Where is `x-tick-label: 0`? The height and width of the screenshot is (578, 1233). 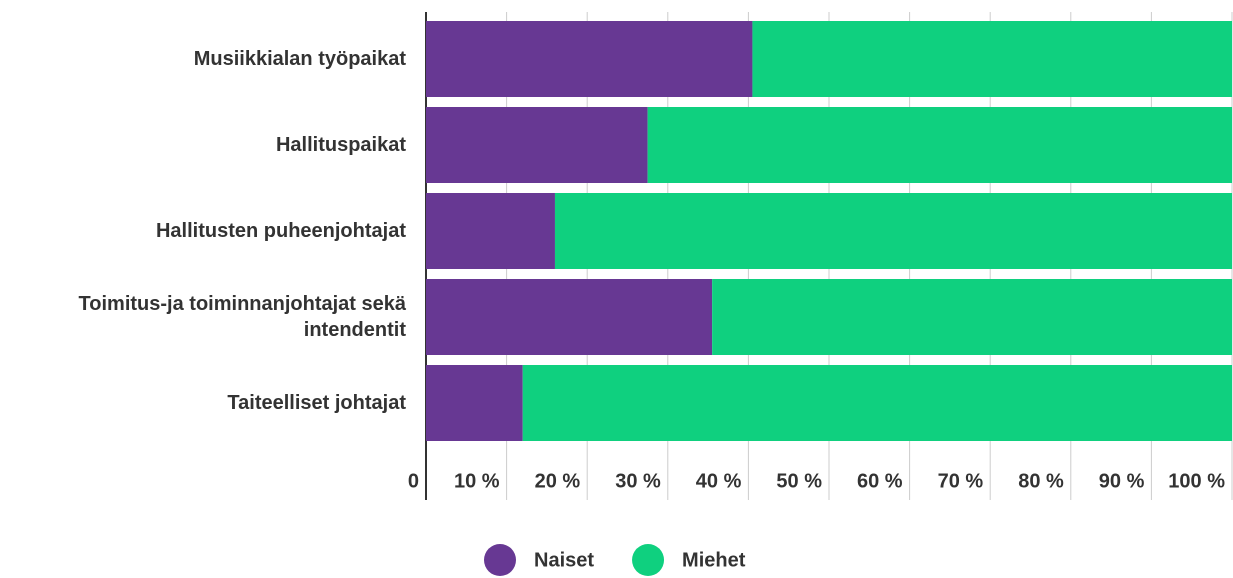 x-tick-label: 0 is located at coordinates (413, 481).